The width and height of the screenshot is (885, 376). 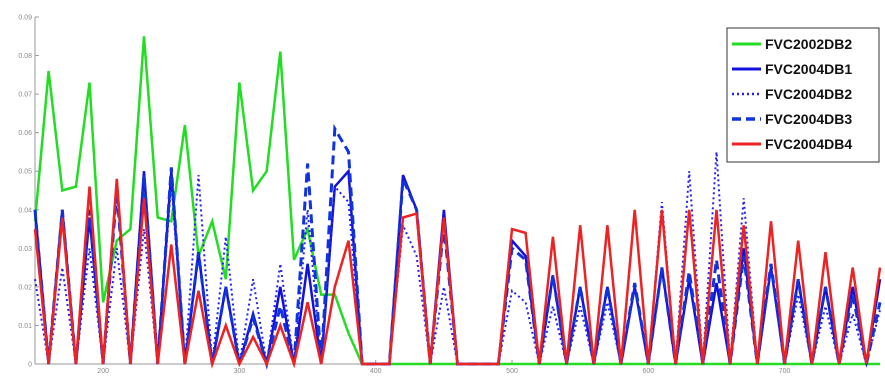 What do you see at coordinates (25, 210) in the screenshot?
I see `y-tick-label: 0.04` at bounding box center [25, 210].